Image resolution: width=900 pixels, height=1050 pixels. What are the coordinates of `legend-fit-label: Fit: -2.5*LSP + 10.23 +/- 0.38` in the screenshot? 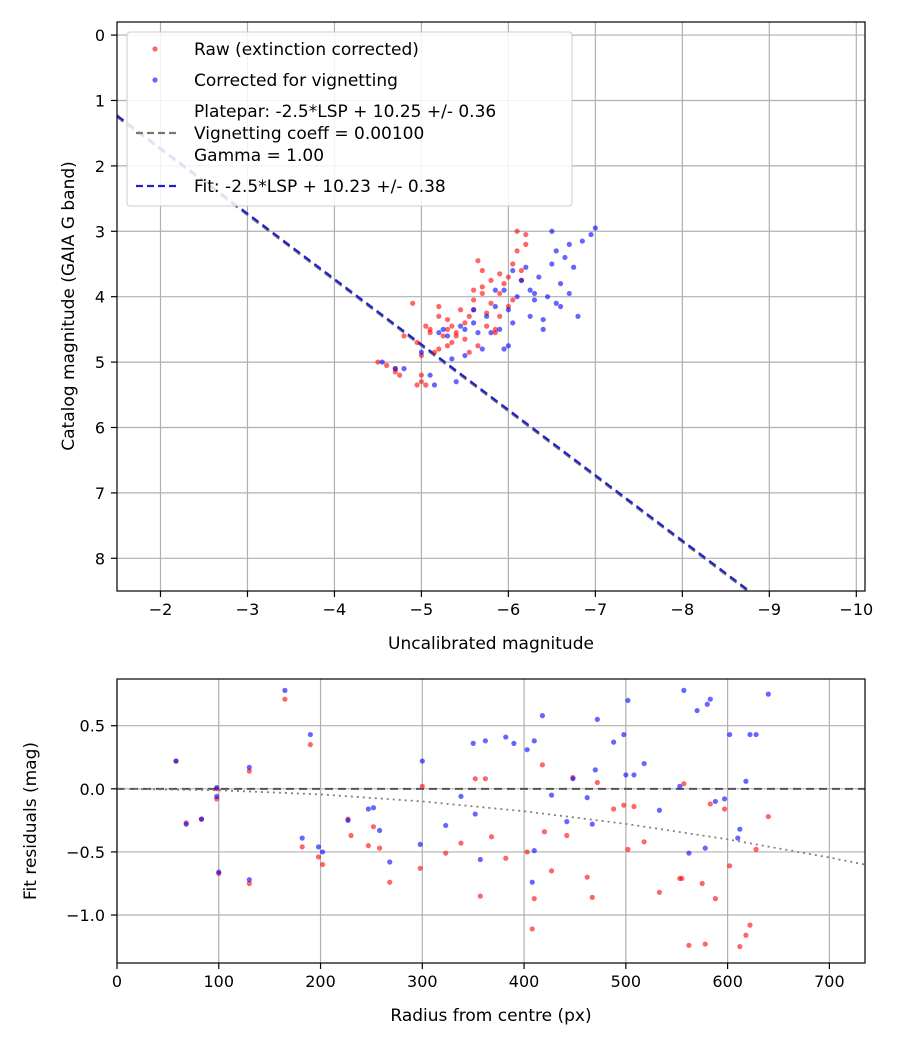 It's located at (320, 187).